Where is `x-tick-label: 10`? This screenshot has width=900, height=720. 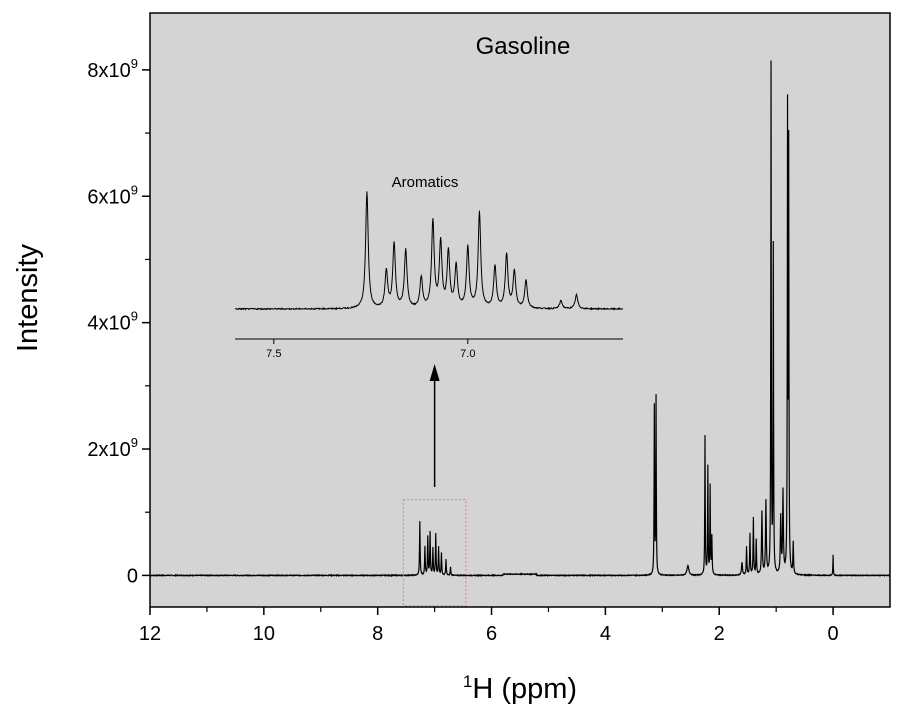 x-tick-label: 10 is located at coordinates (264, 634).